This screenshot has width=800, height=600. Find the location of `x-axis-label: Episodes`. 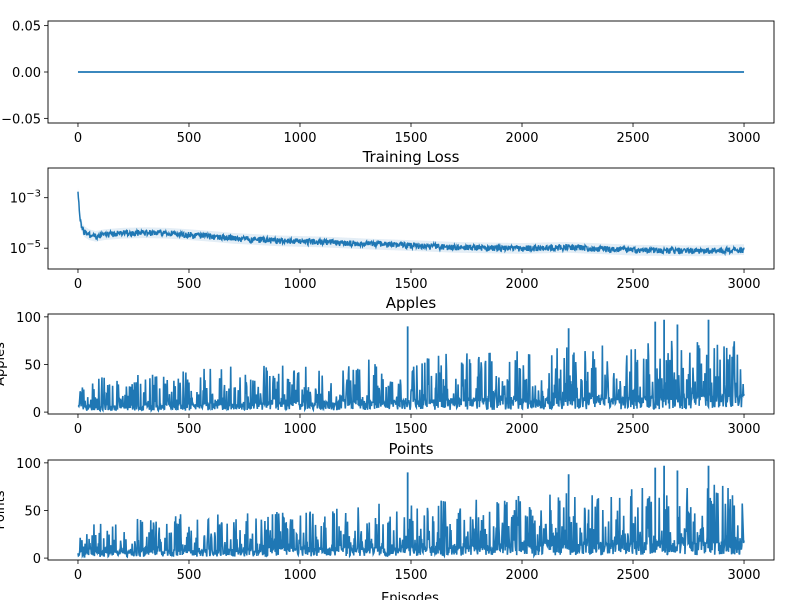

x-axis-label: Episodes is located at coordinates (410, 595).